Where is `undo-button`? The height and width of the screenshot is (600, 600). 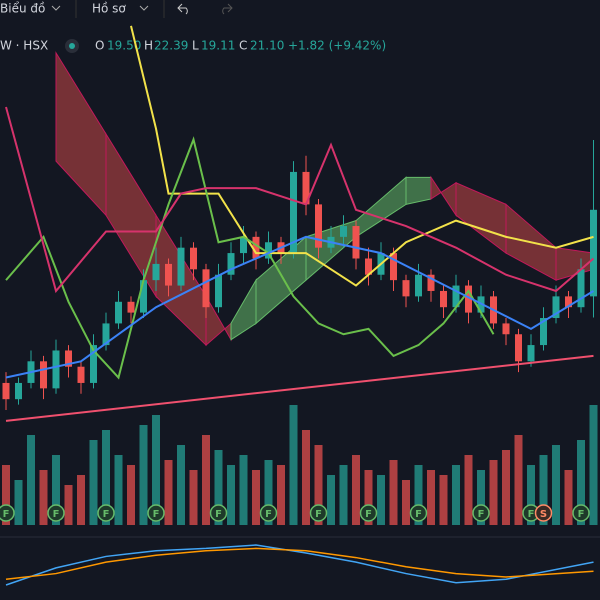
undo-button is located at coordinates (182, 9).